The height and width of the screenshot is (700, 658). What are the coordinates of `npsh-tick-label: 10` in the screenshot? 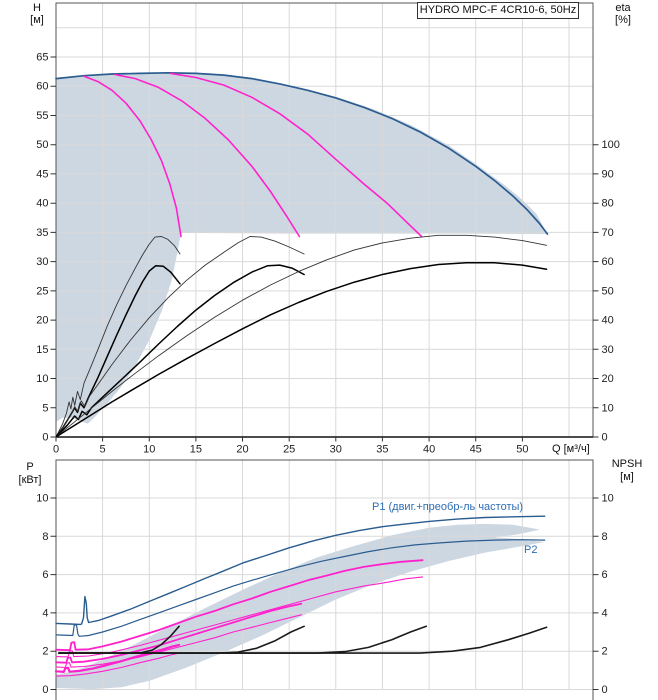 It's located at (608, 499).